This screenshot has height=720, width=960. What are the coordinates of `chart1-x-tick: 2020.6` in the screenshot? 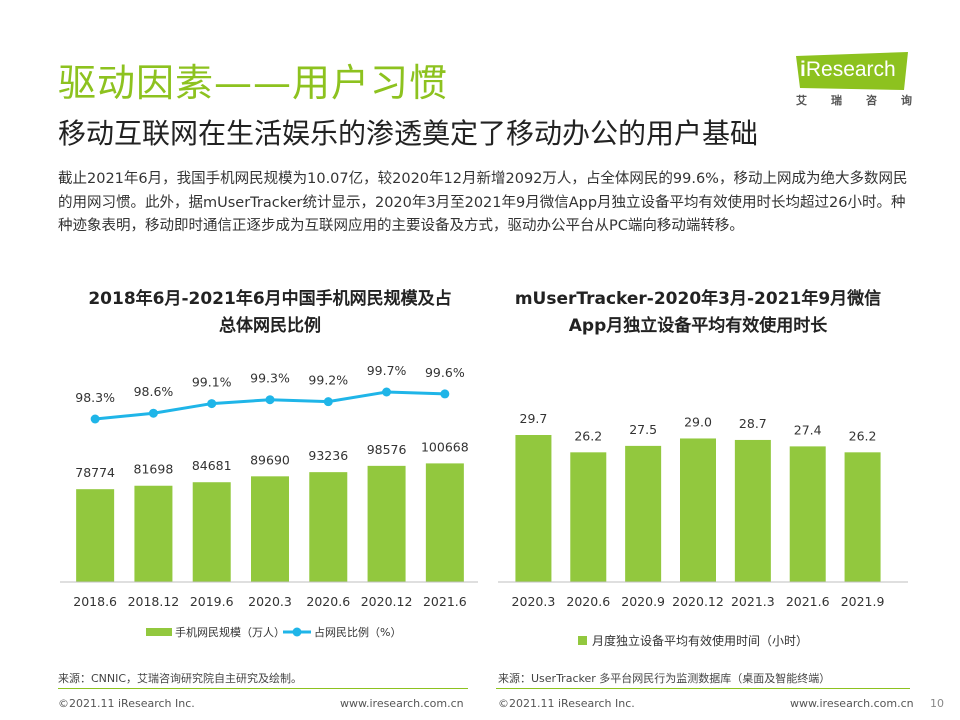 It's located at (328, 601).